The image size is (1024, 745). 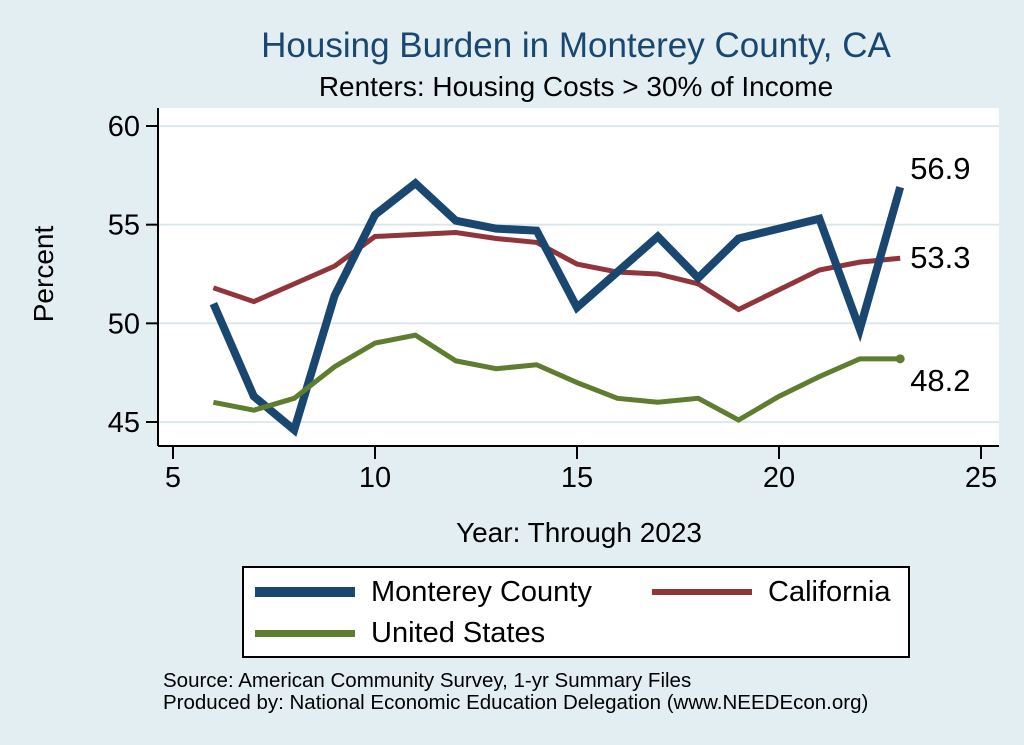 What do you see at coordinates (124, 226) in the screenshot?
I see `y-tick-label: 55` at bounding box center [124, 226].